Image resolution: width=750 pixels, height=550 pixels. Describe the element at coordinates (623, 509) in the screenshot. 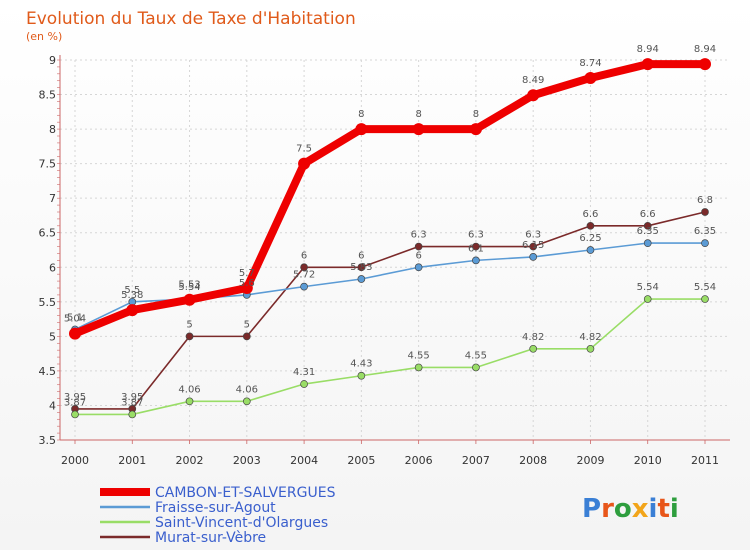

I see `logo-letter: o` at that location.